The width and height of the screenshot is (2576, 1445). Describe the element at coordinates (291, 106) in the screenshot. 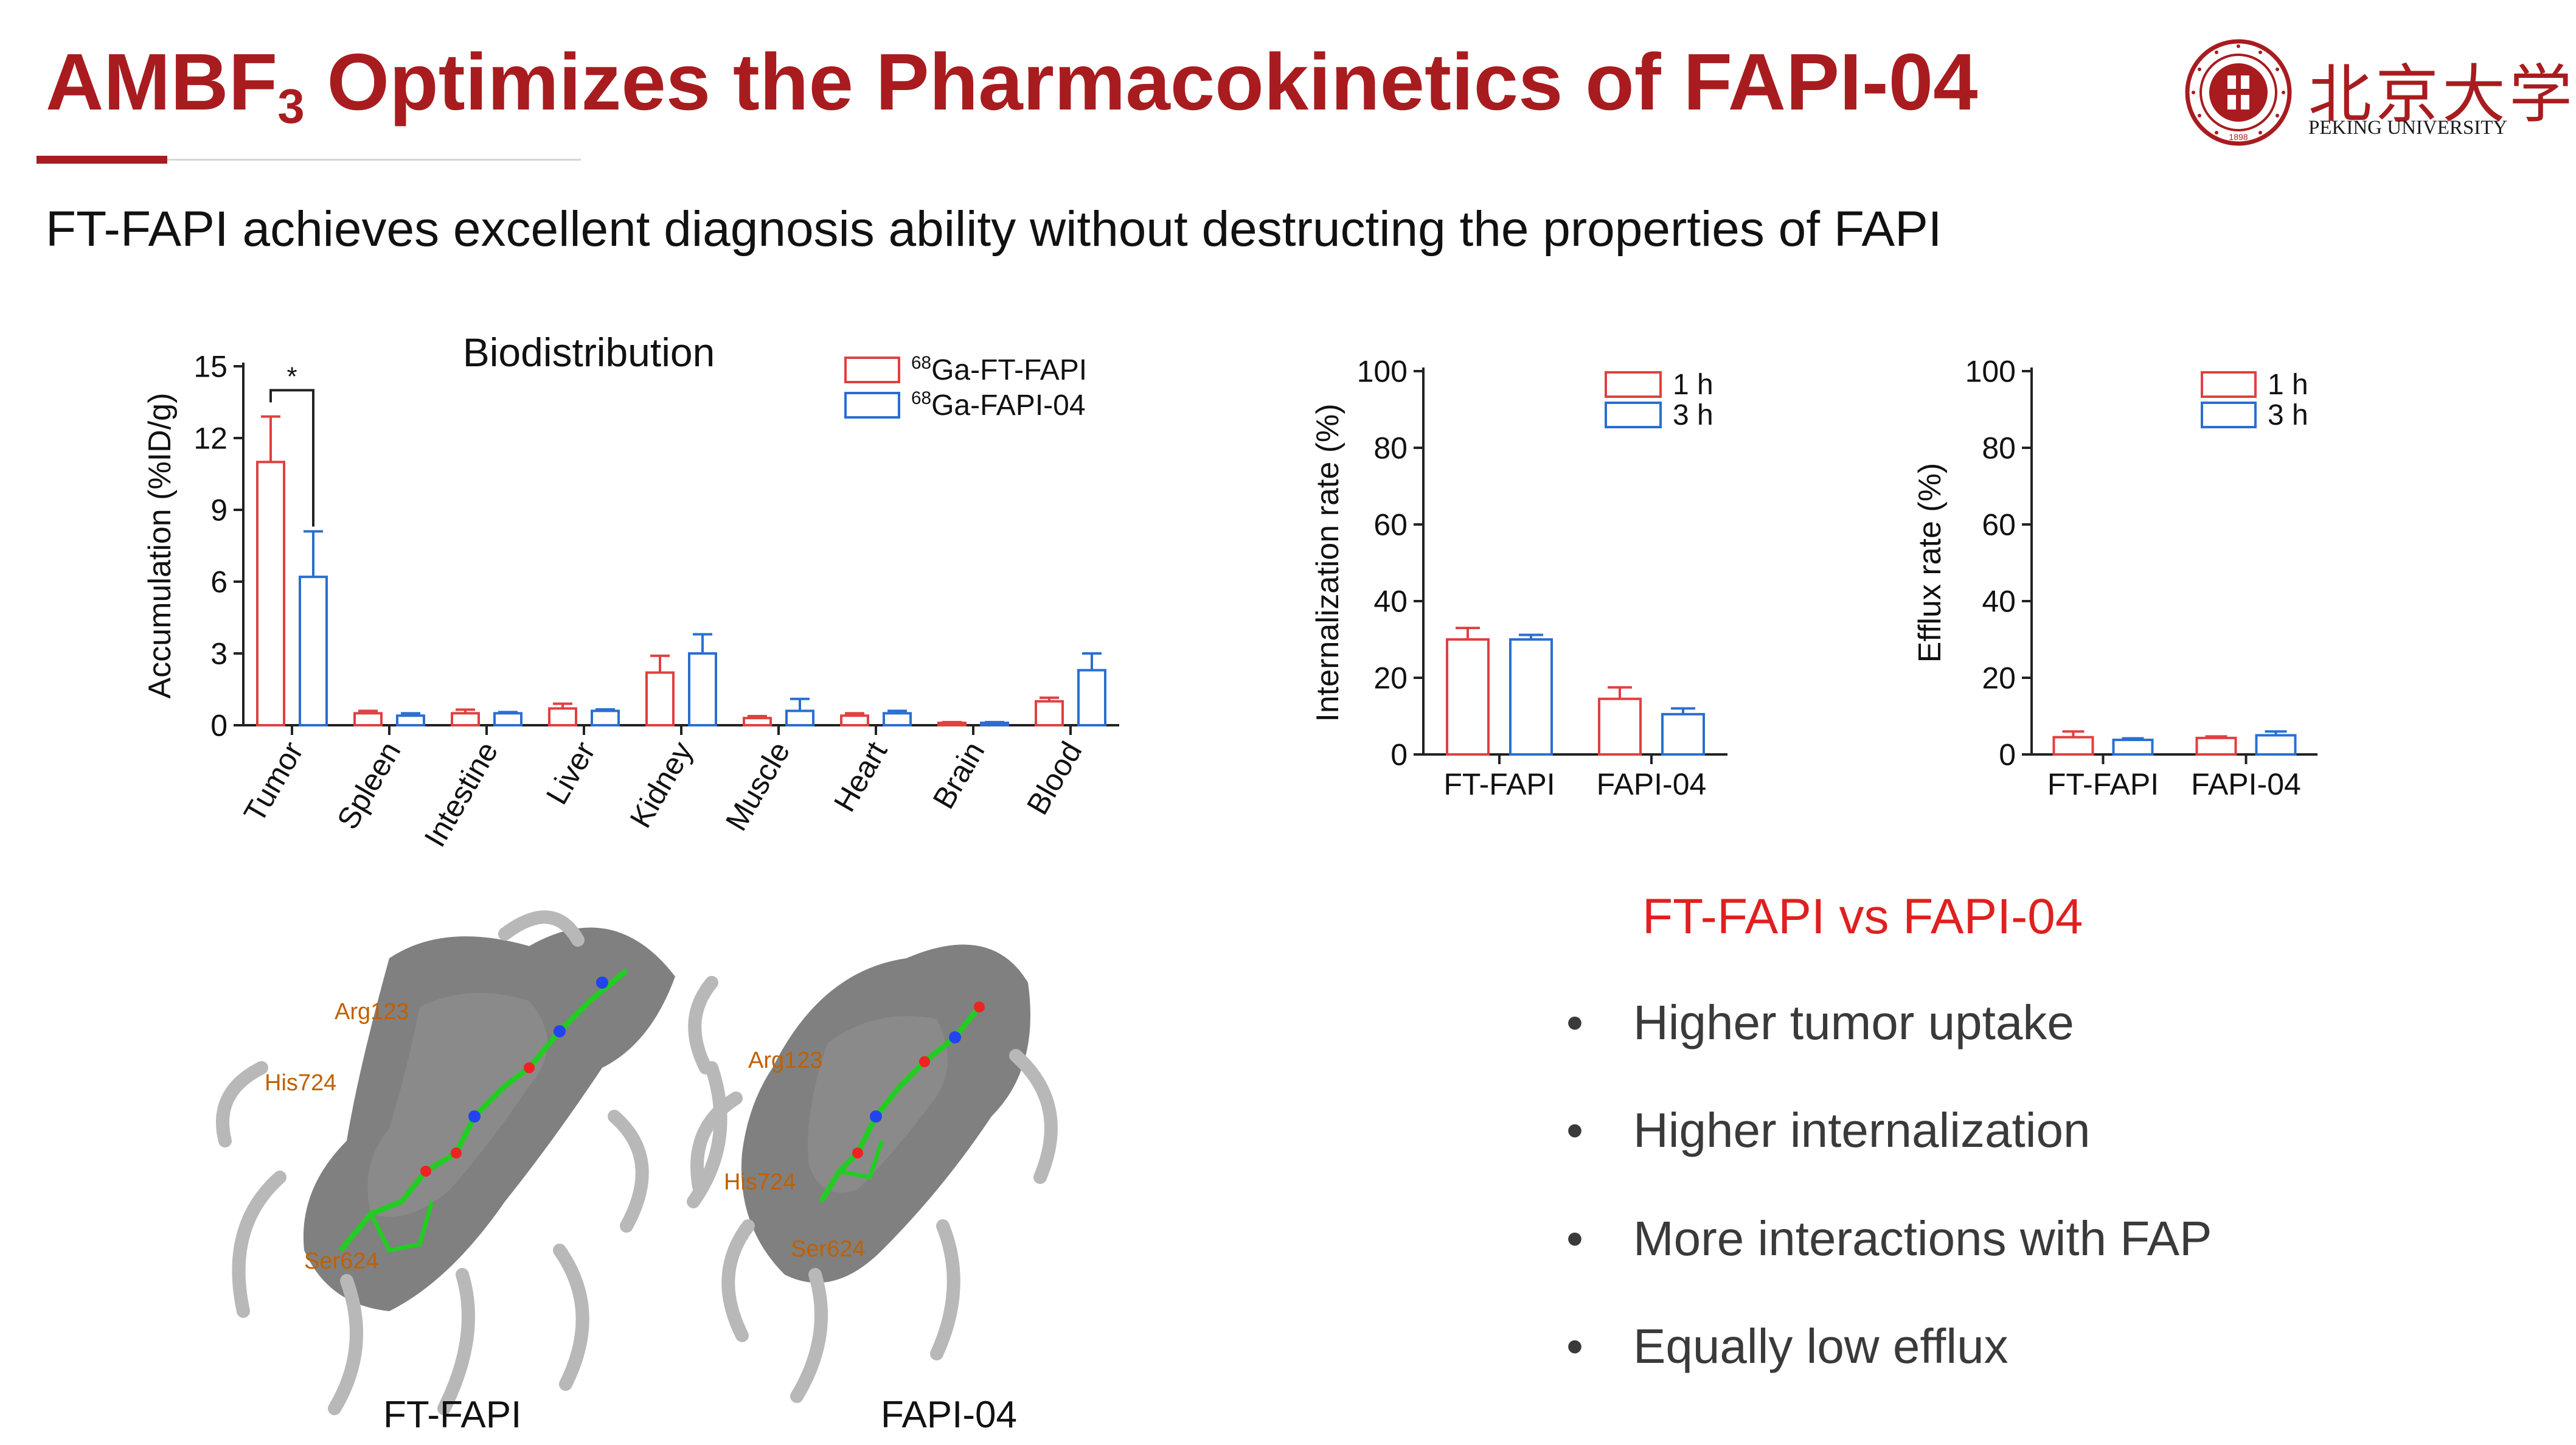

I see `title-subscript: 3` at that location.